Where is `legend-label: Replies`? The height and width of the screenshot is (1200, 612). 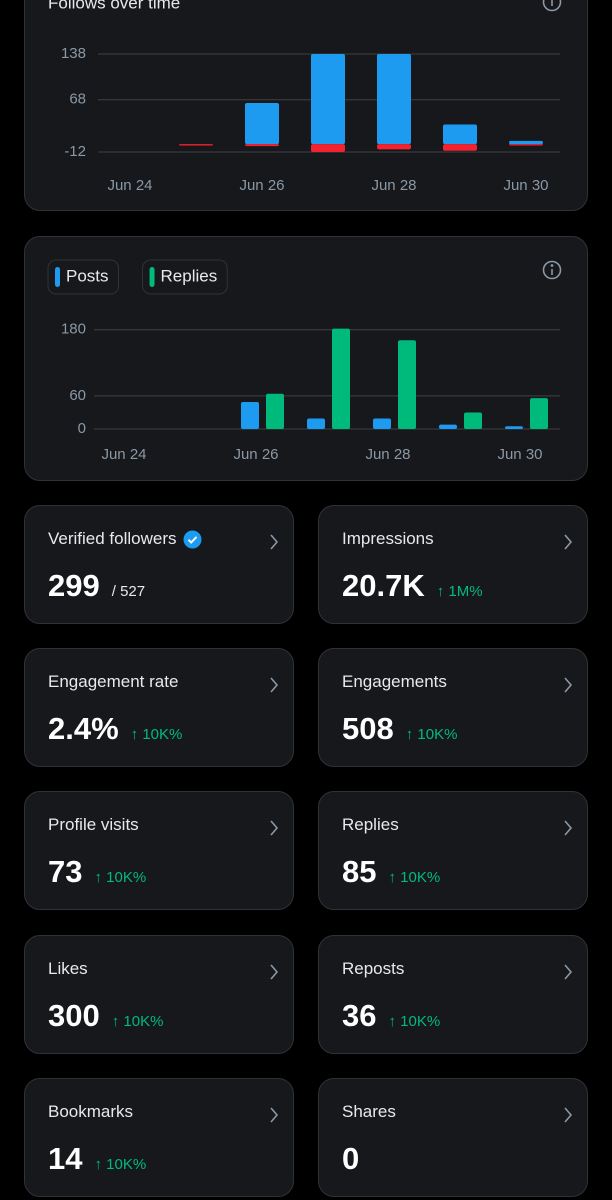 legend-label: Replies is located at coordinates (189, 275).